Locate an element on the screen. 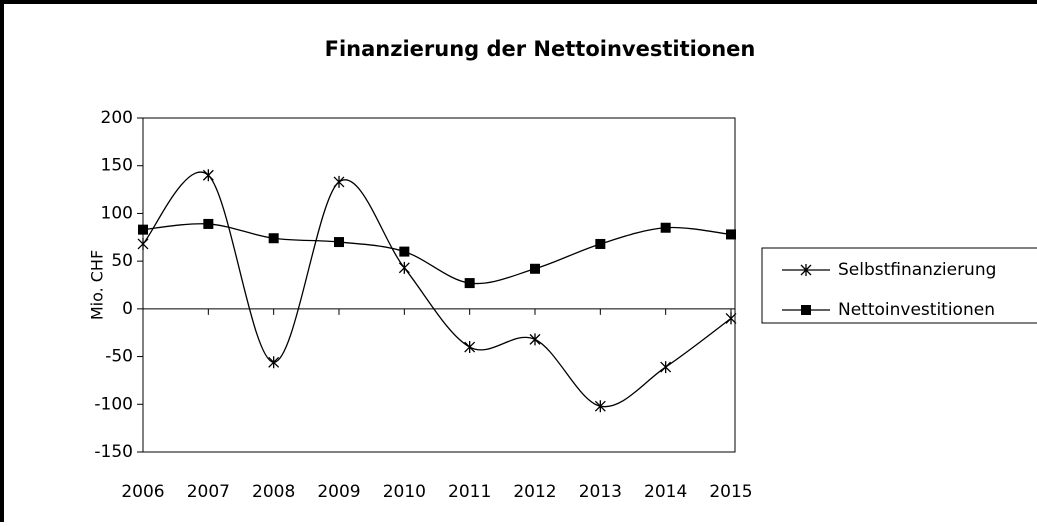 The image size is (1037, 527). x-tick-label: 2009 is located at coordinates (338, 492).